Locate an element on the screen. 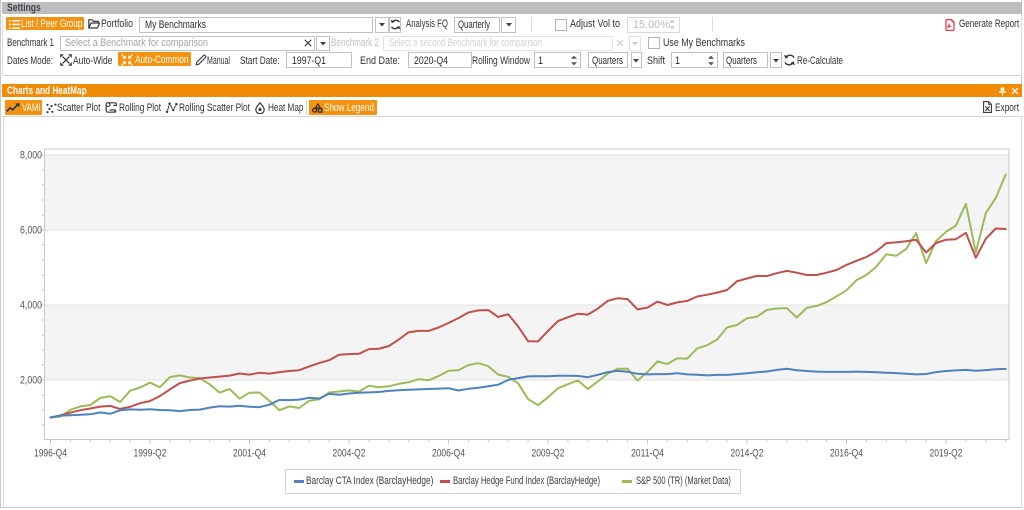  svg-text: 2004-Q2 is located at coordinates (349, 454).